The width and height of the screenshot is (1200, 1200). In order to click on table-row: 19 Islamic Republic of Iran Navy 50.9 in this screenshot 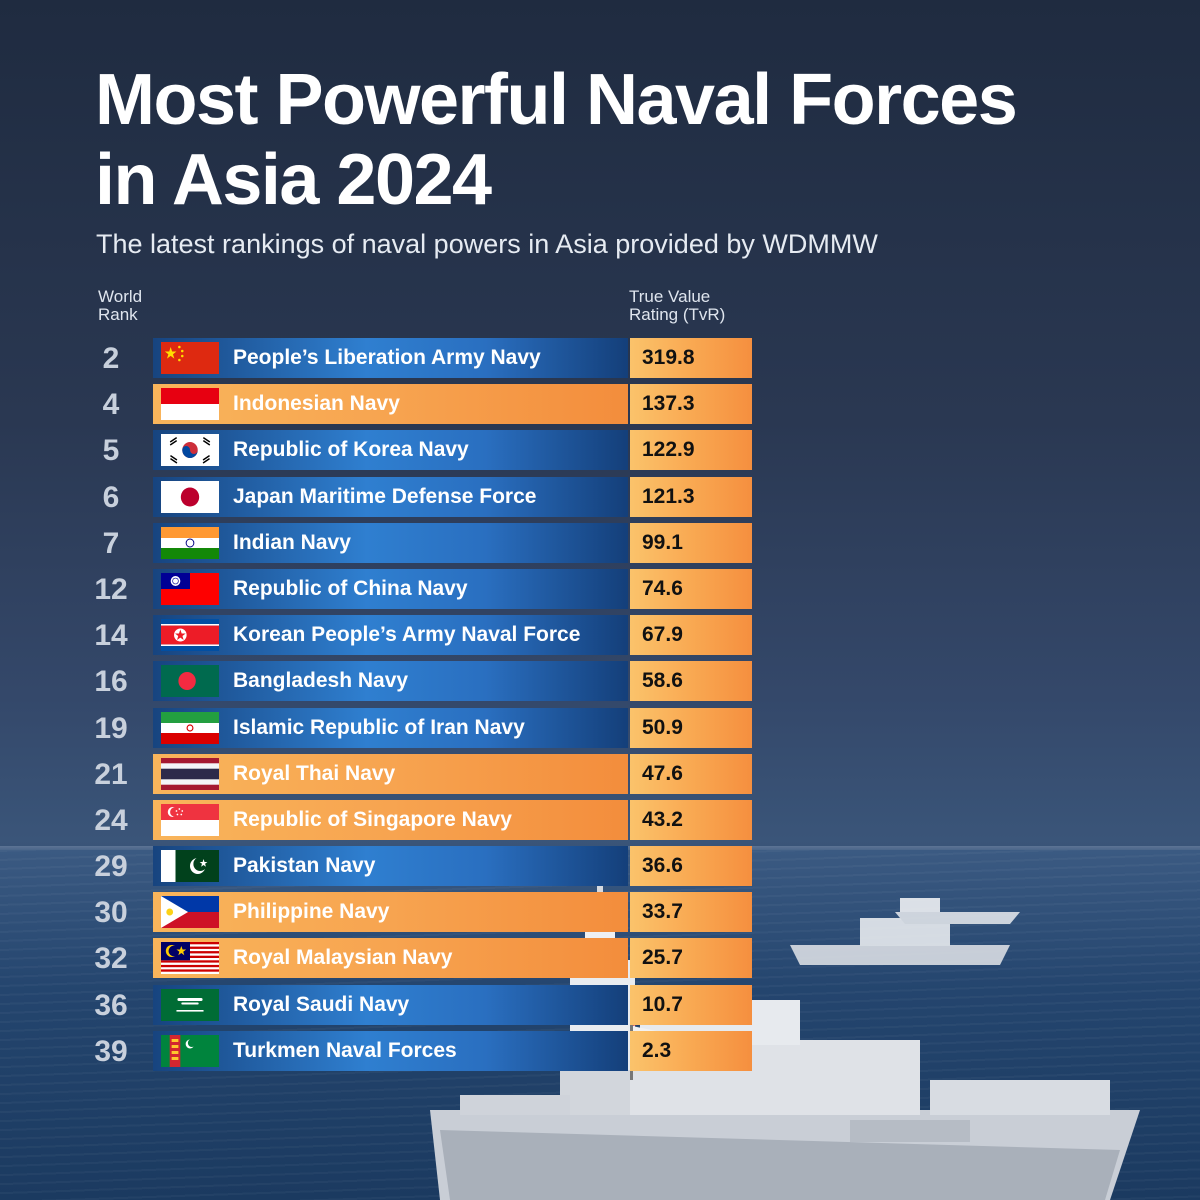, I will do `click(420, 727)`.